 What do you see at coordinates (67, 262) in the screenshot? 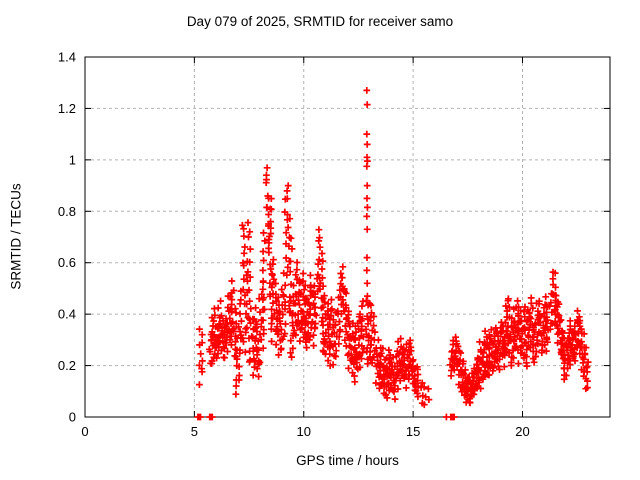
I see `y-tick-label: 0.6` at bounding box center [67, 262].